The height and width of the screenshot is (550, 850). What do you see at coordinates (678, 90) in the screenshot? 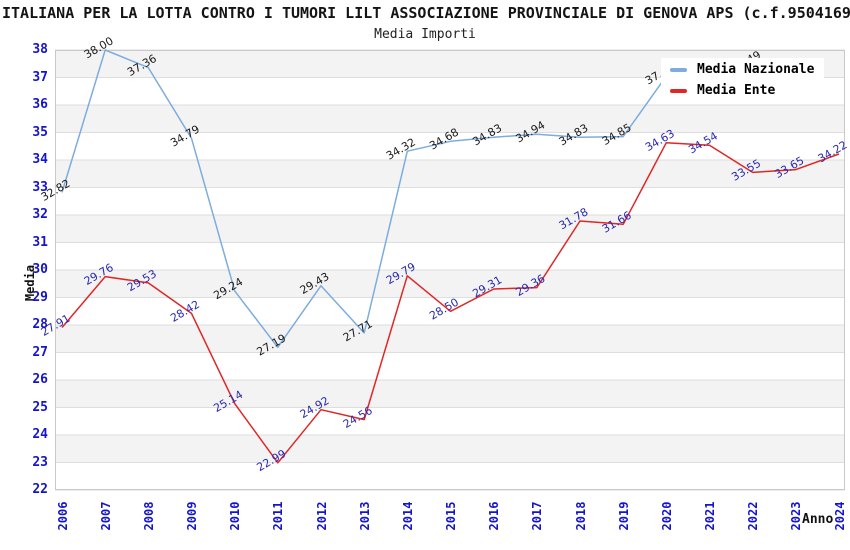
I see `media-ente-line-swatch-icon` at bounding box center [678, 90].